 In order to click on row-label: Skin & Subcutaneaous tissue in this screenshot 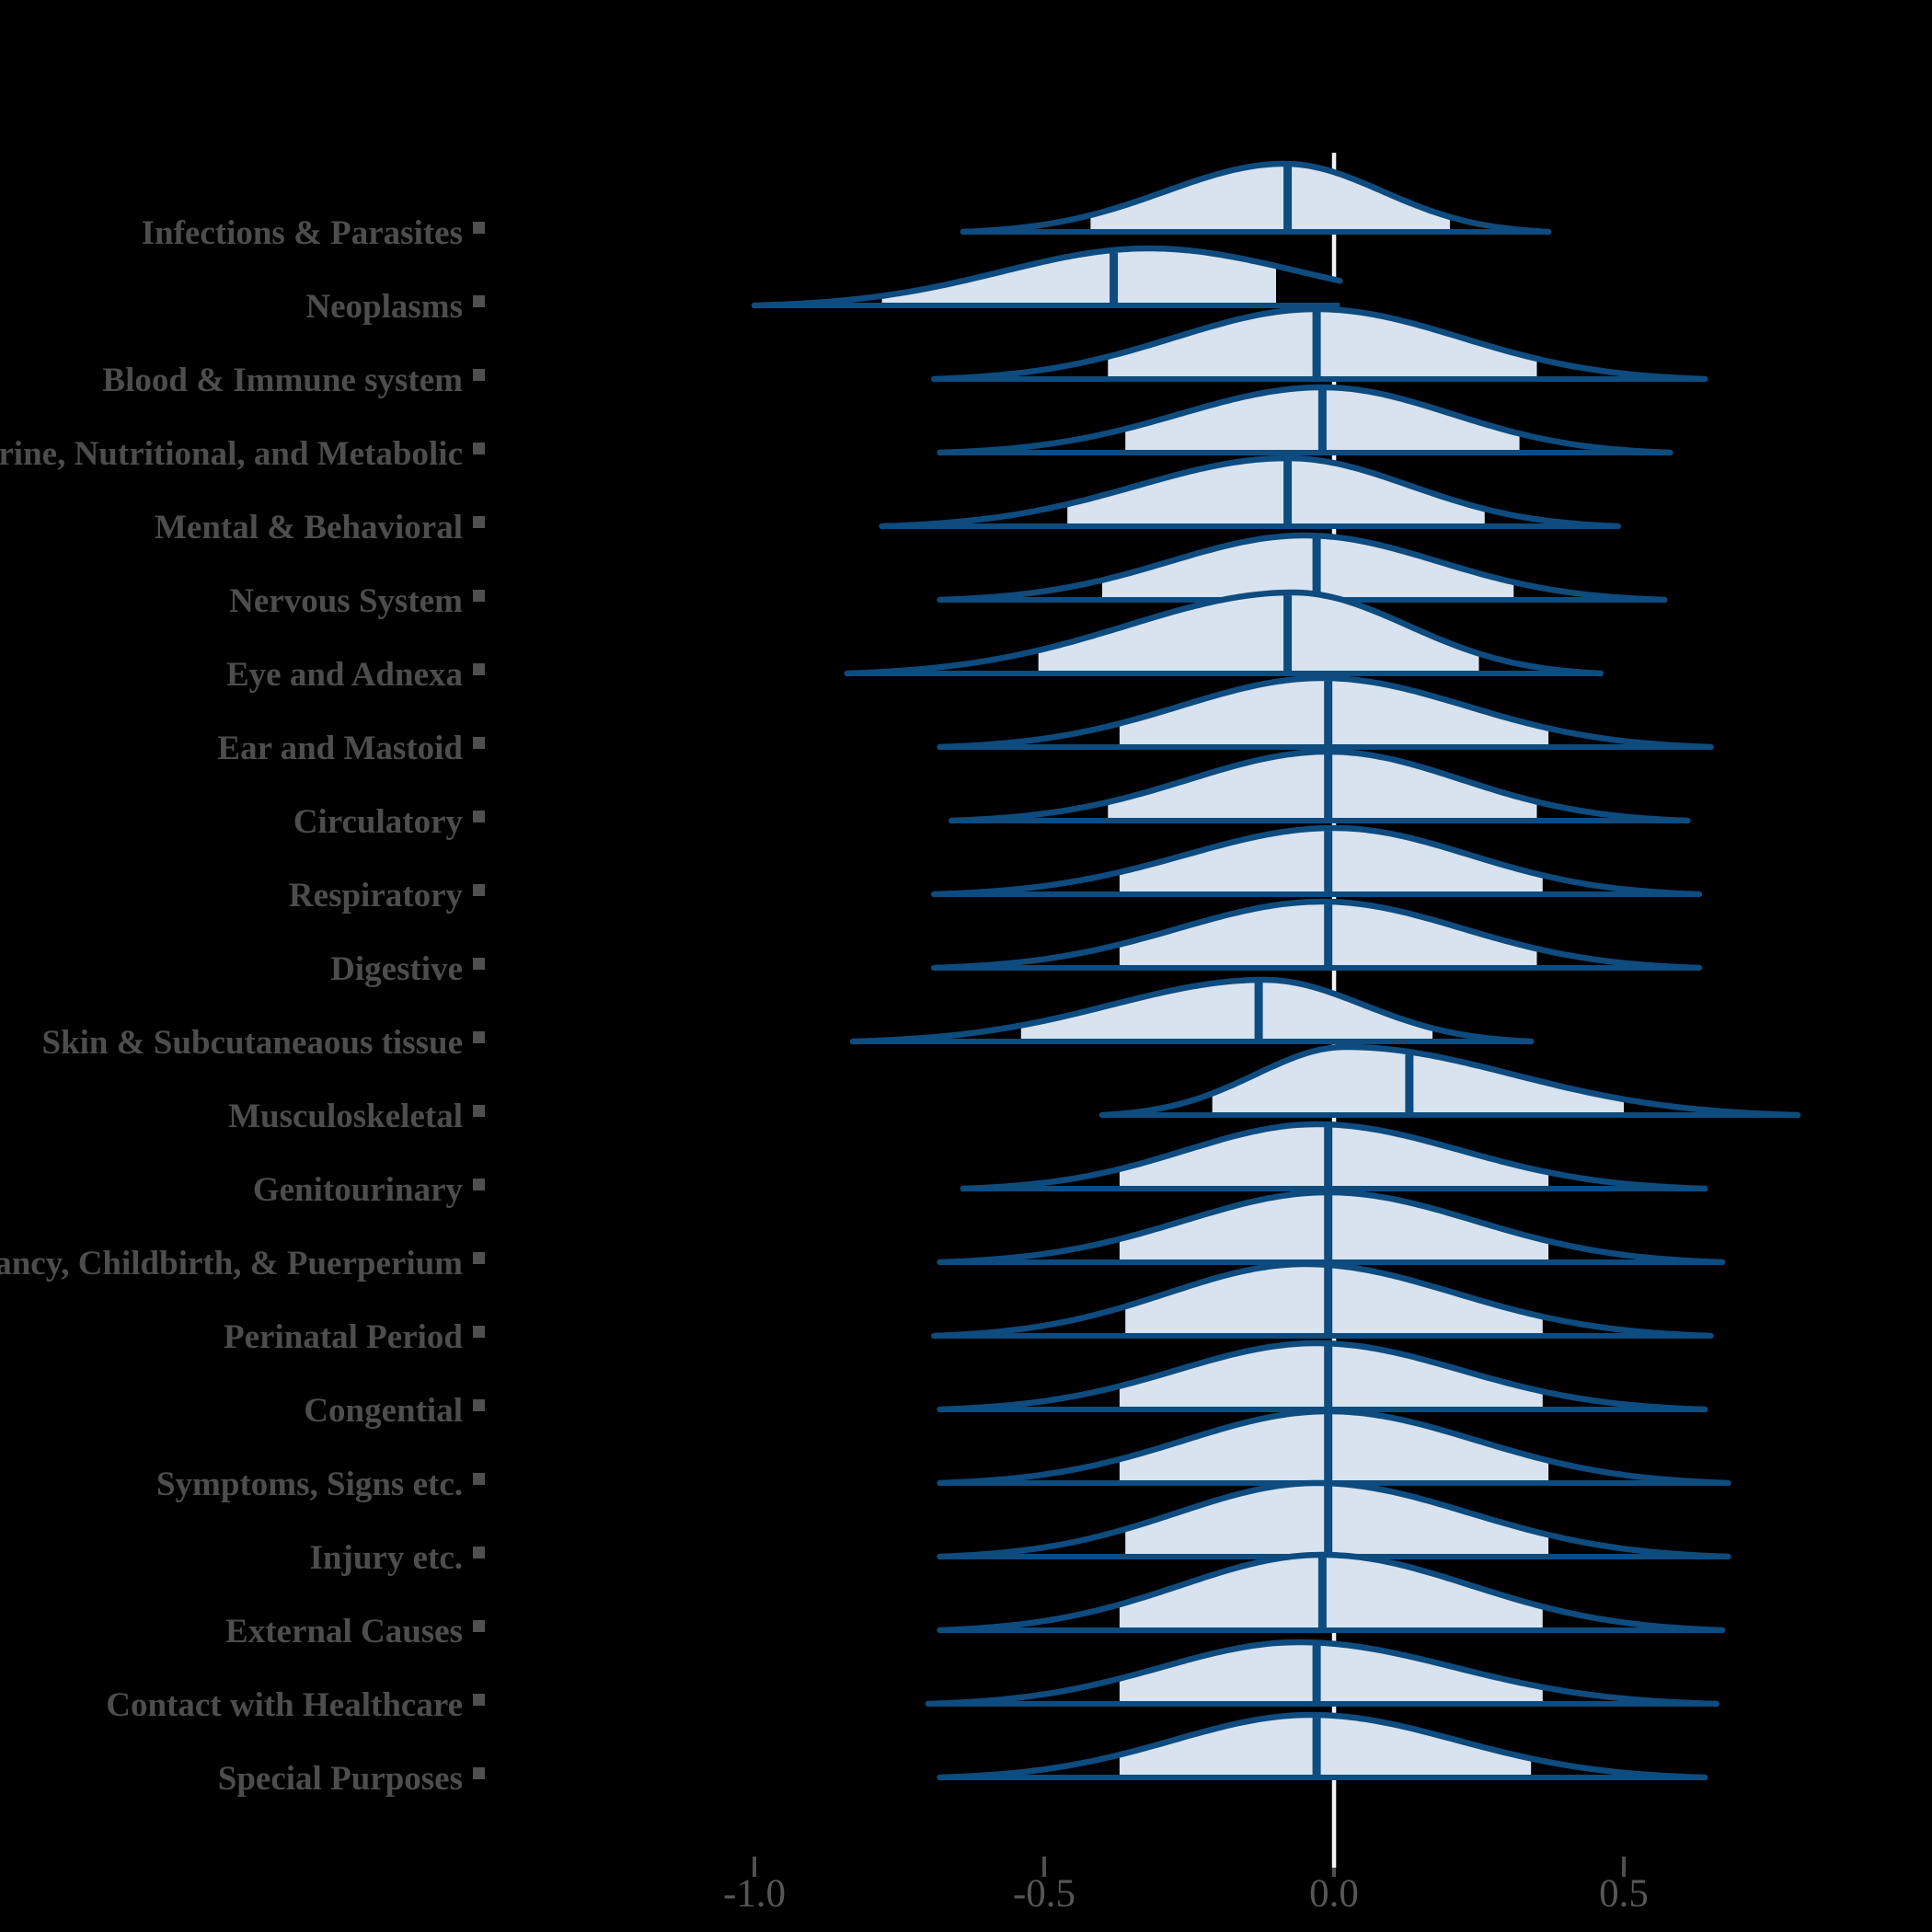, I will do `click(252, 1043)`.